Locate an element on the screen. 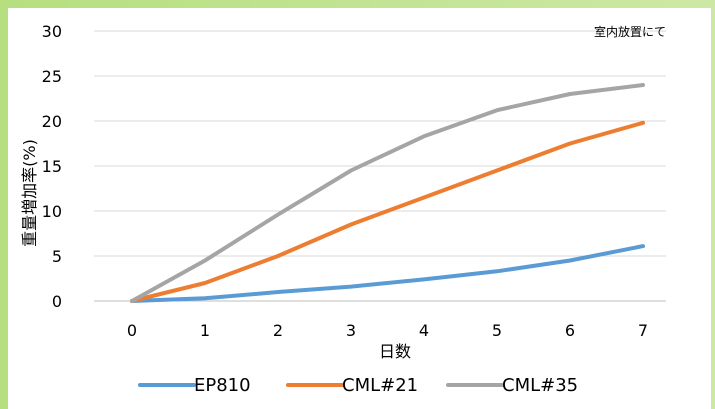 This screenshot has height=409, width=715. x-tick-label: 3 is located at coordinates (351, 330).